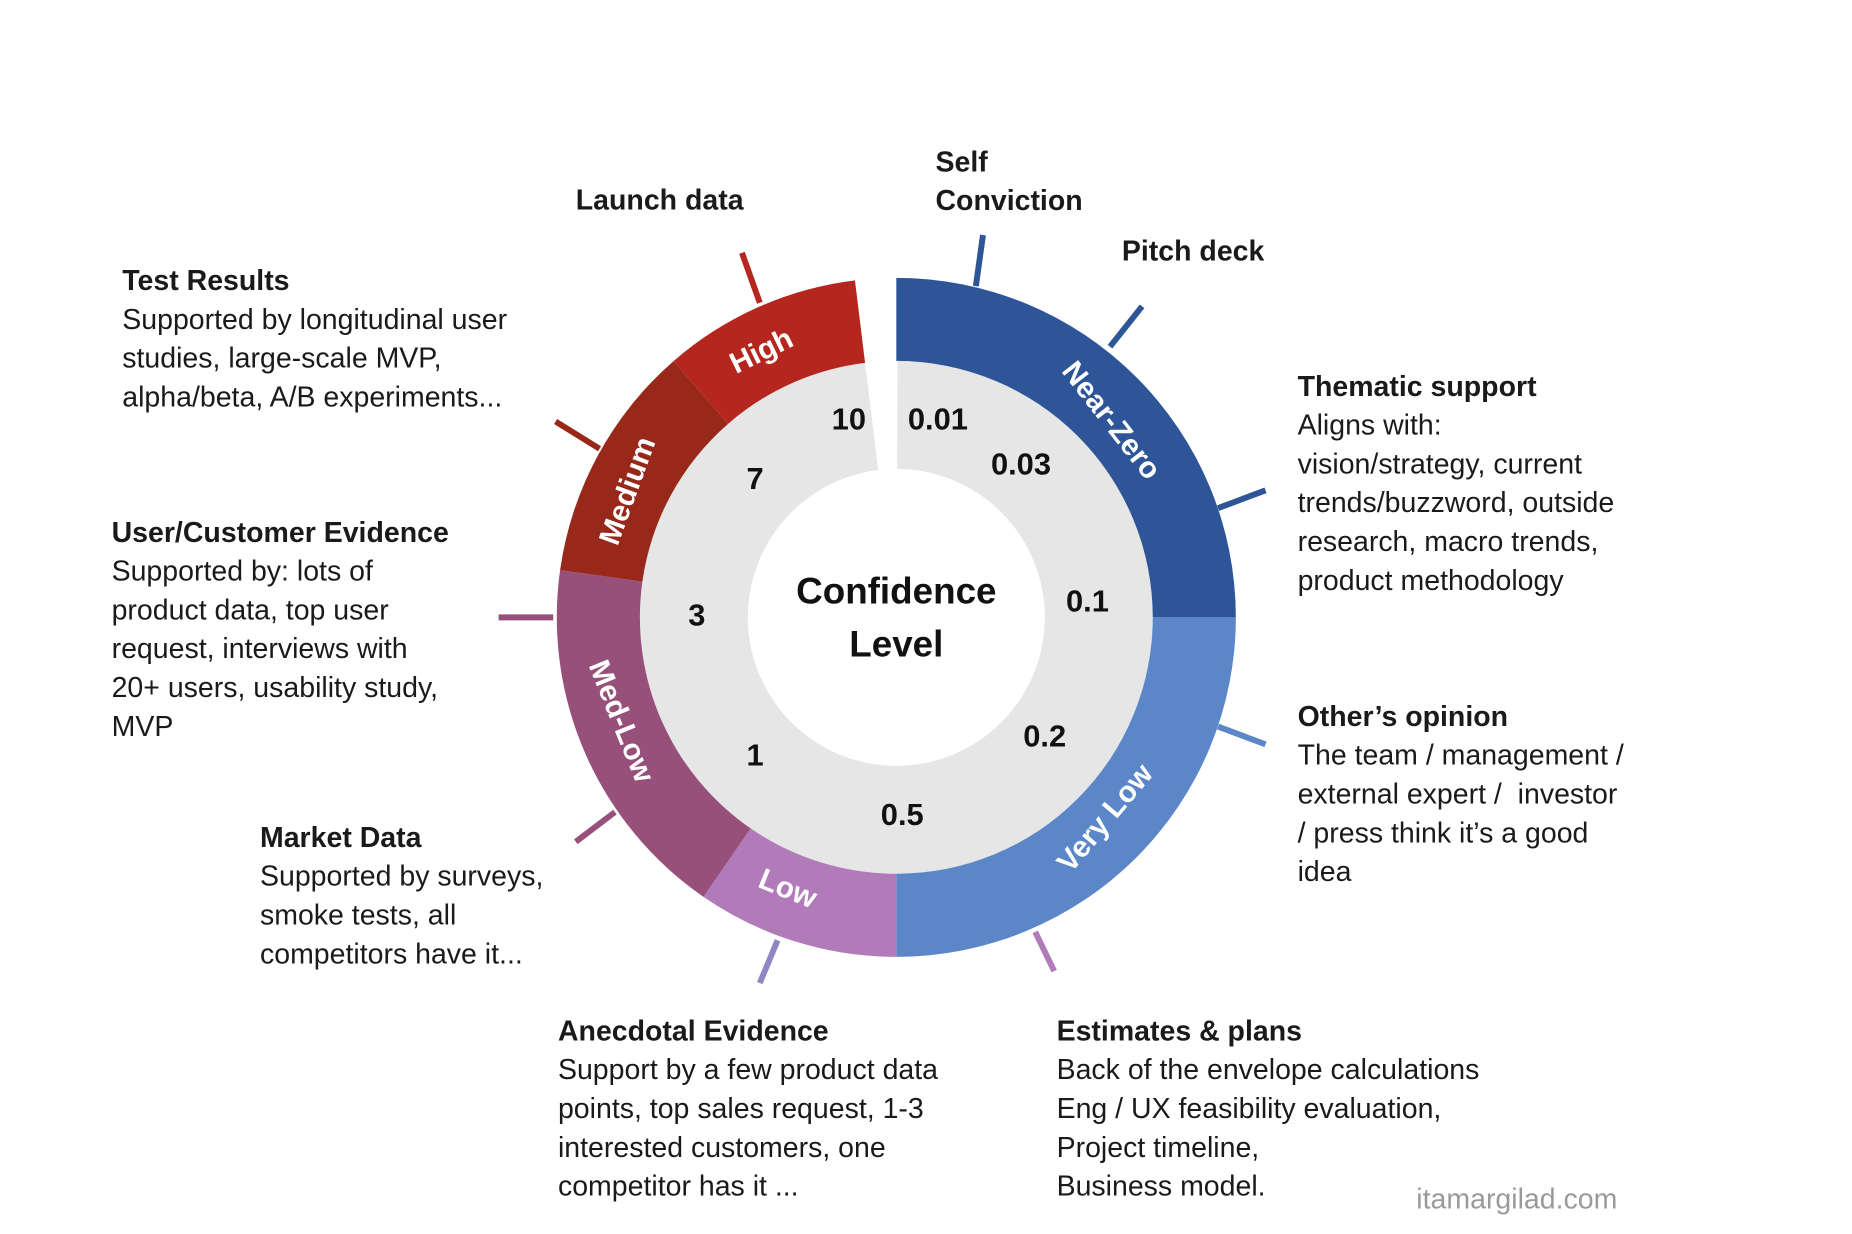 The image size is (1852, 1234). Describe the element at coordinates (1440, 464) in the screenshot. I see `evidence-description: vision/strategy, current` at that location.